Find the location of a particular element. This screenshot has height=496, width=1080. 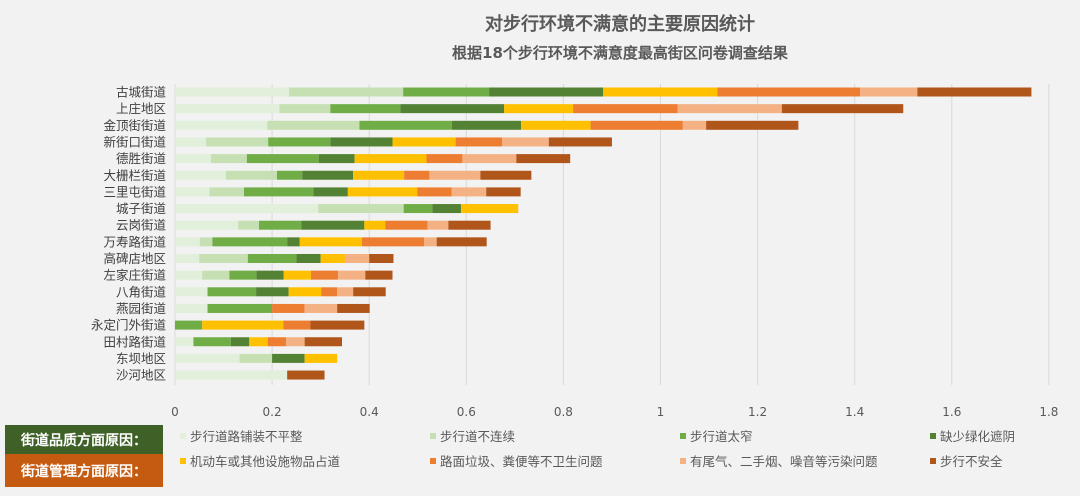

category-label: 燕园街道 is located at coordinates (141, 308).